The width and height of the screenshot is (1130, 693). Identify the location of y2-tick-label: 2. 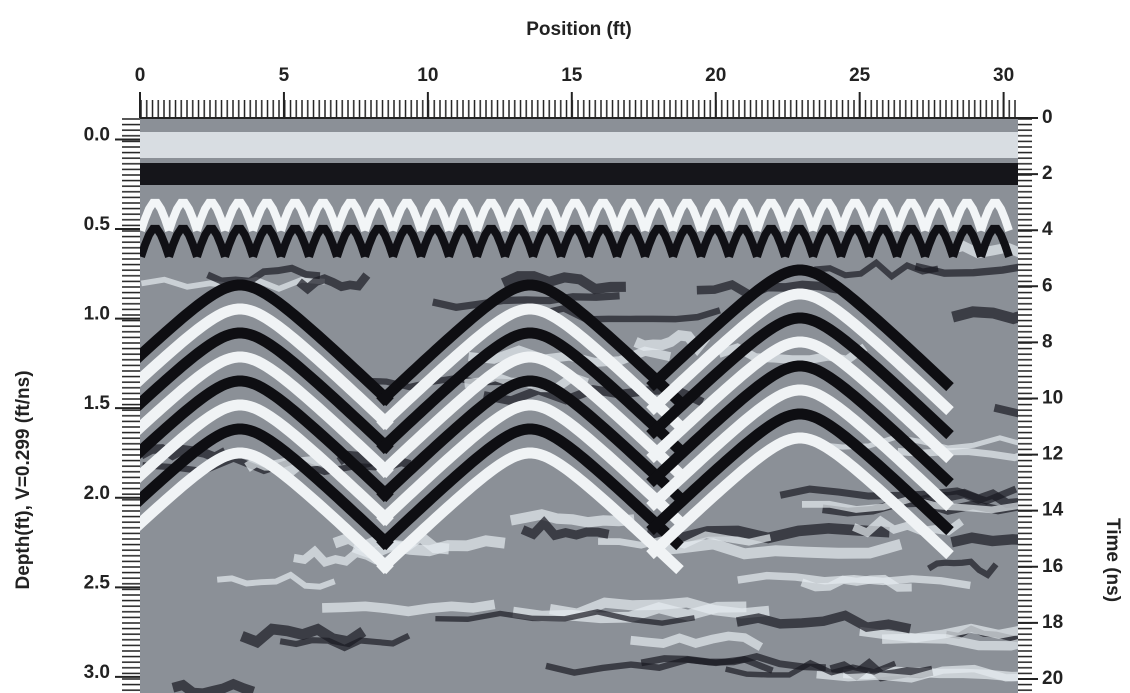
(1047, 173).